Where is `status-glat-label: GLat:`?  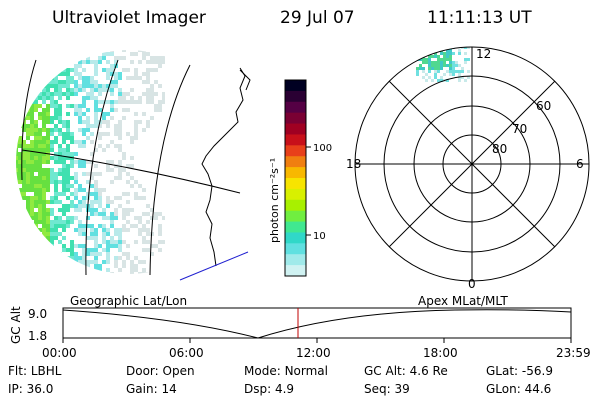
status-glat-label: GLat: is located at coordinates (502, 371).